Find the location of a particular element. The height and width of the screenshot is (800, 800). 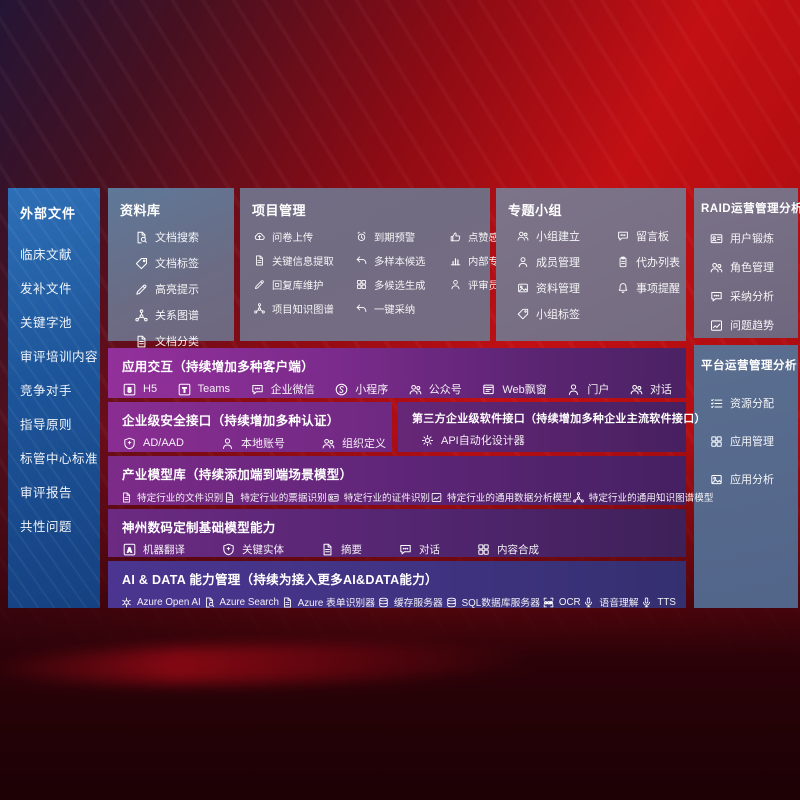

chat-icon is located at coordinates (623, 236).